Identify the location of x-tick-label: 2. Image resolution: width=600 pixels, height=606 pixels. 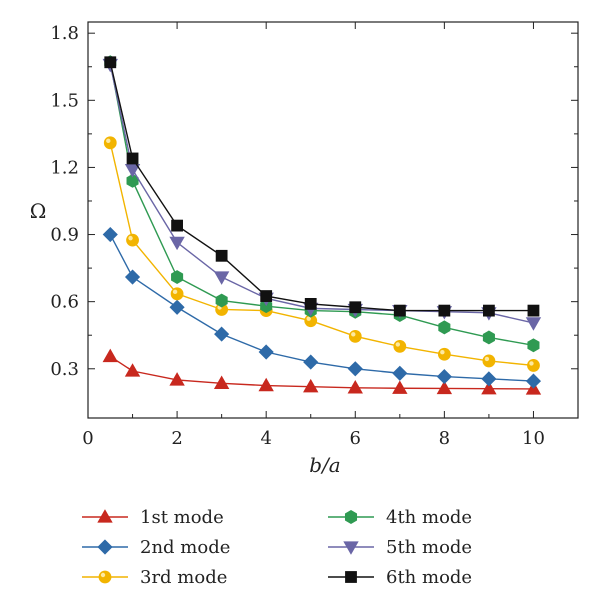
(176, 438).